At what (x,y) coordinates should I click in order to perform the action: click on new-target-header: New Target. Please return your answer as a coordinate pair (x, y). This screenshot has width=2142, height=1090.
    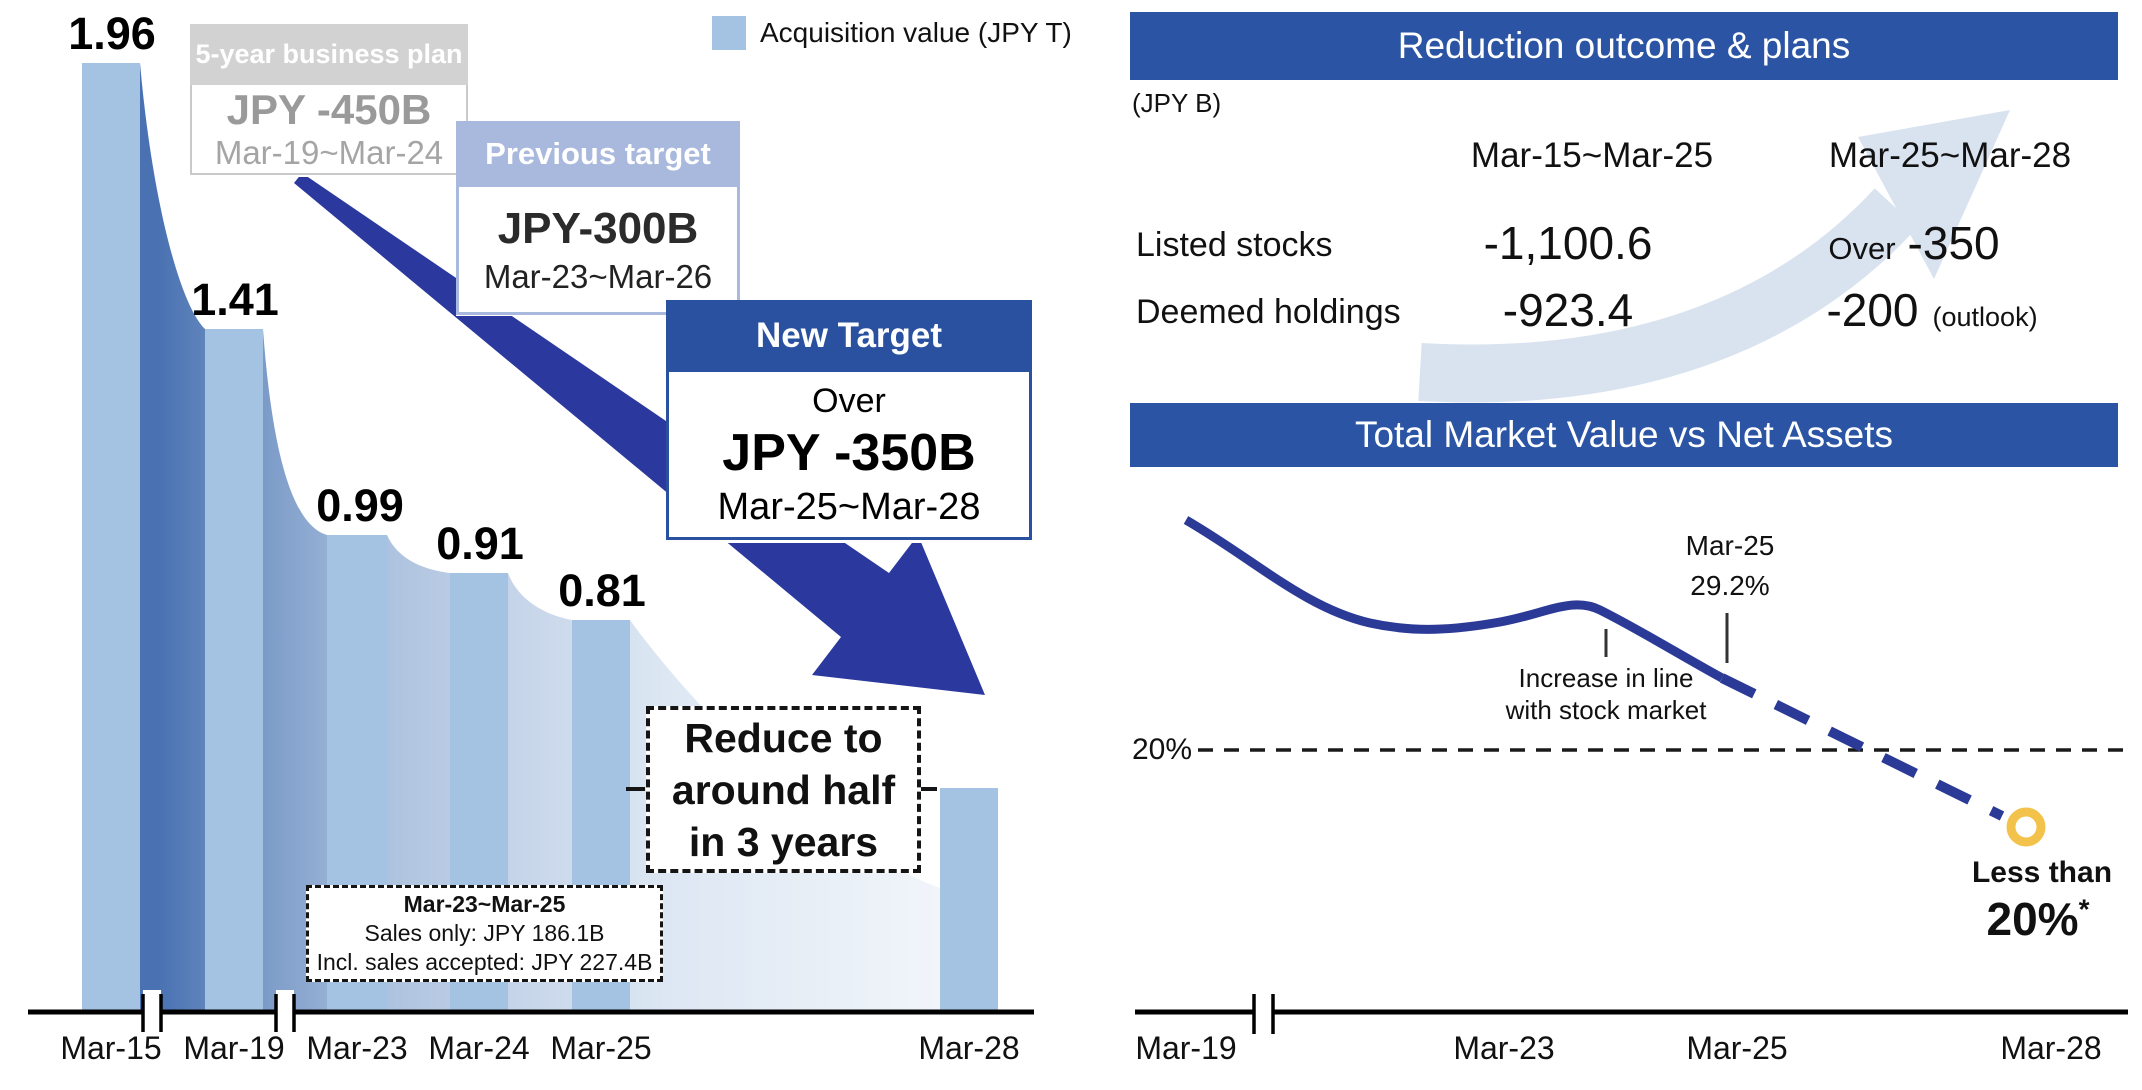
    Looking at the image, I should click on (849, 336).